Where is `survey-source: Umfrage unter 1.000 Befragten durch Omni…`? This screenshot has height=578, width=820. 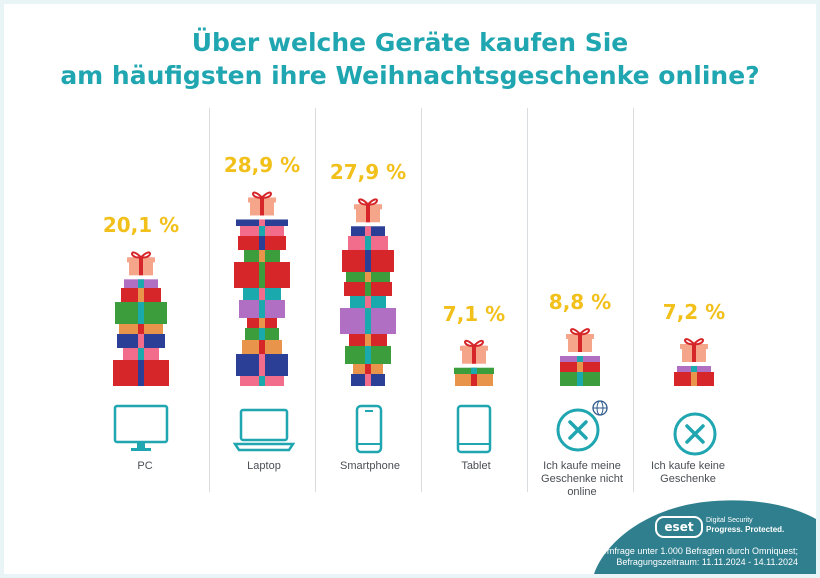 survey-source: Umfrage unter 1.000 Befragten durch Omni… is located at coordinates (668, 557).